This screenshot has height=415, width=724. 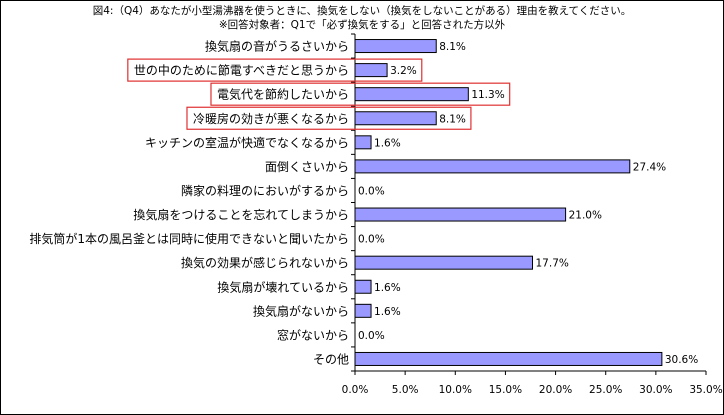 I want to click on category-label: 換気扇がないから, so click(x=301, y=310).